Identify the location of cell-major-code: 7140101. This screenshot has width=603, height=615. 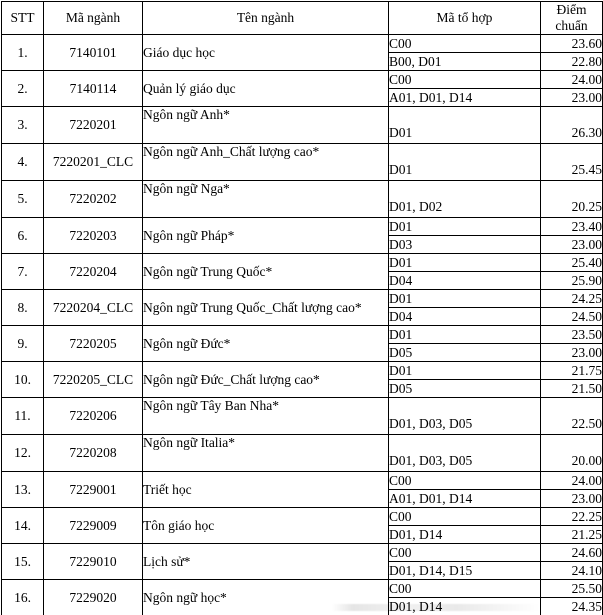
(93, 52).